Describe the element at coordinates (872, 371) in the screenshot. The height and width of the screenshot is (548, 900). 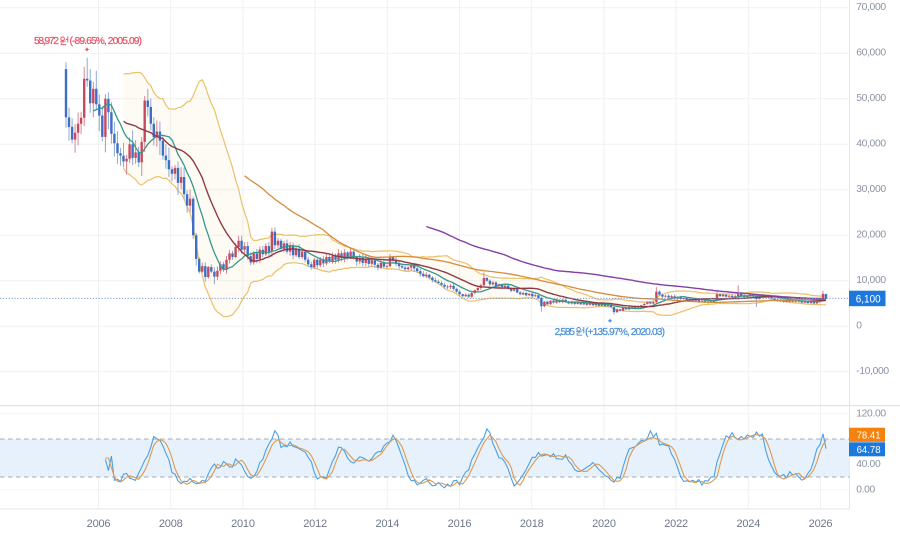
I see `svg-text: -10,000` at that location.